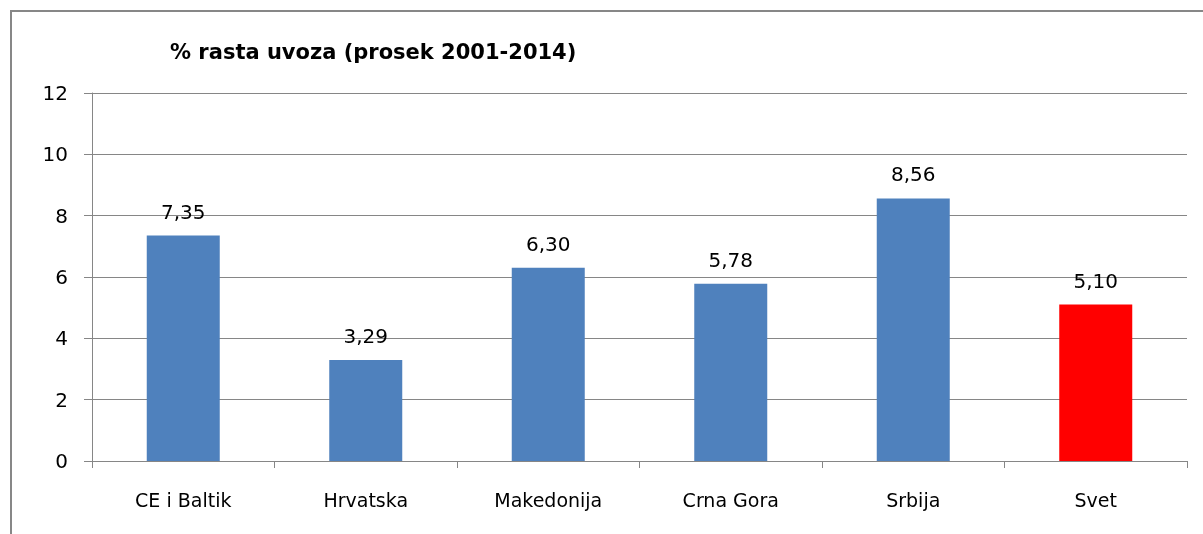 This screenshot has height=534, width=1203. What do you see at coordinates (913, 174) in the screenshot?
I see `data-label: 8,56` at bounding box center [913, 174].